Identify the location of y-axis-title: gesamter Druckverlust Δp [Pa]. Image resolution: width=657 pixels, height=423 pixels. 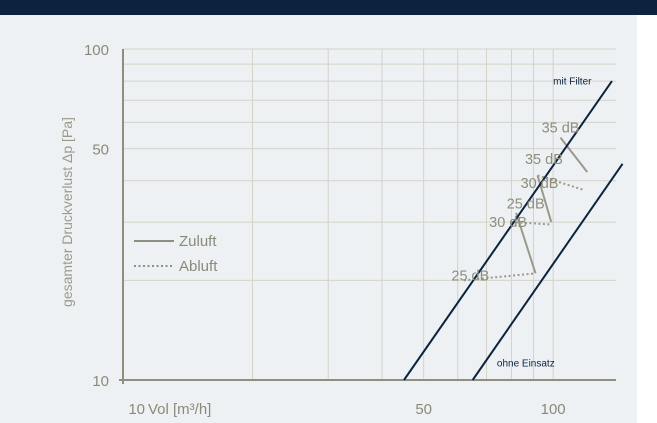
(67, 212).